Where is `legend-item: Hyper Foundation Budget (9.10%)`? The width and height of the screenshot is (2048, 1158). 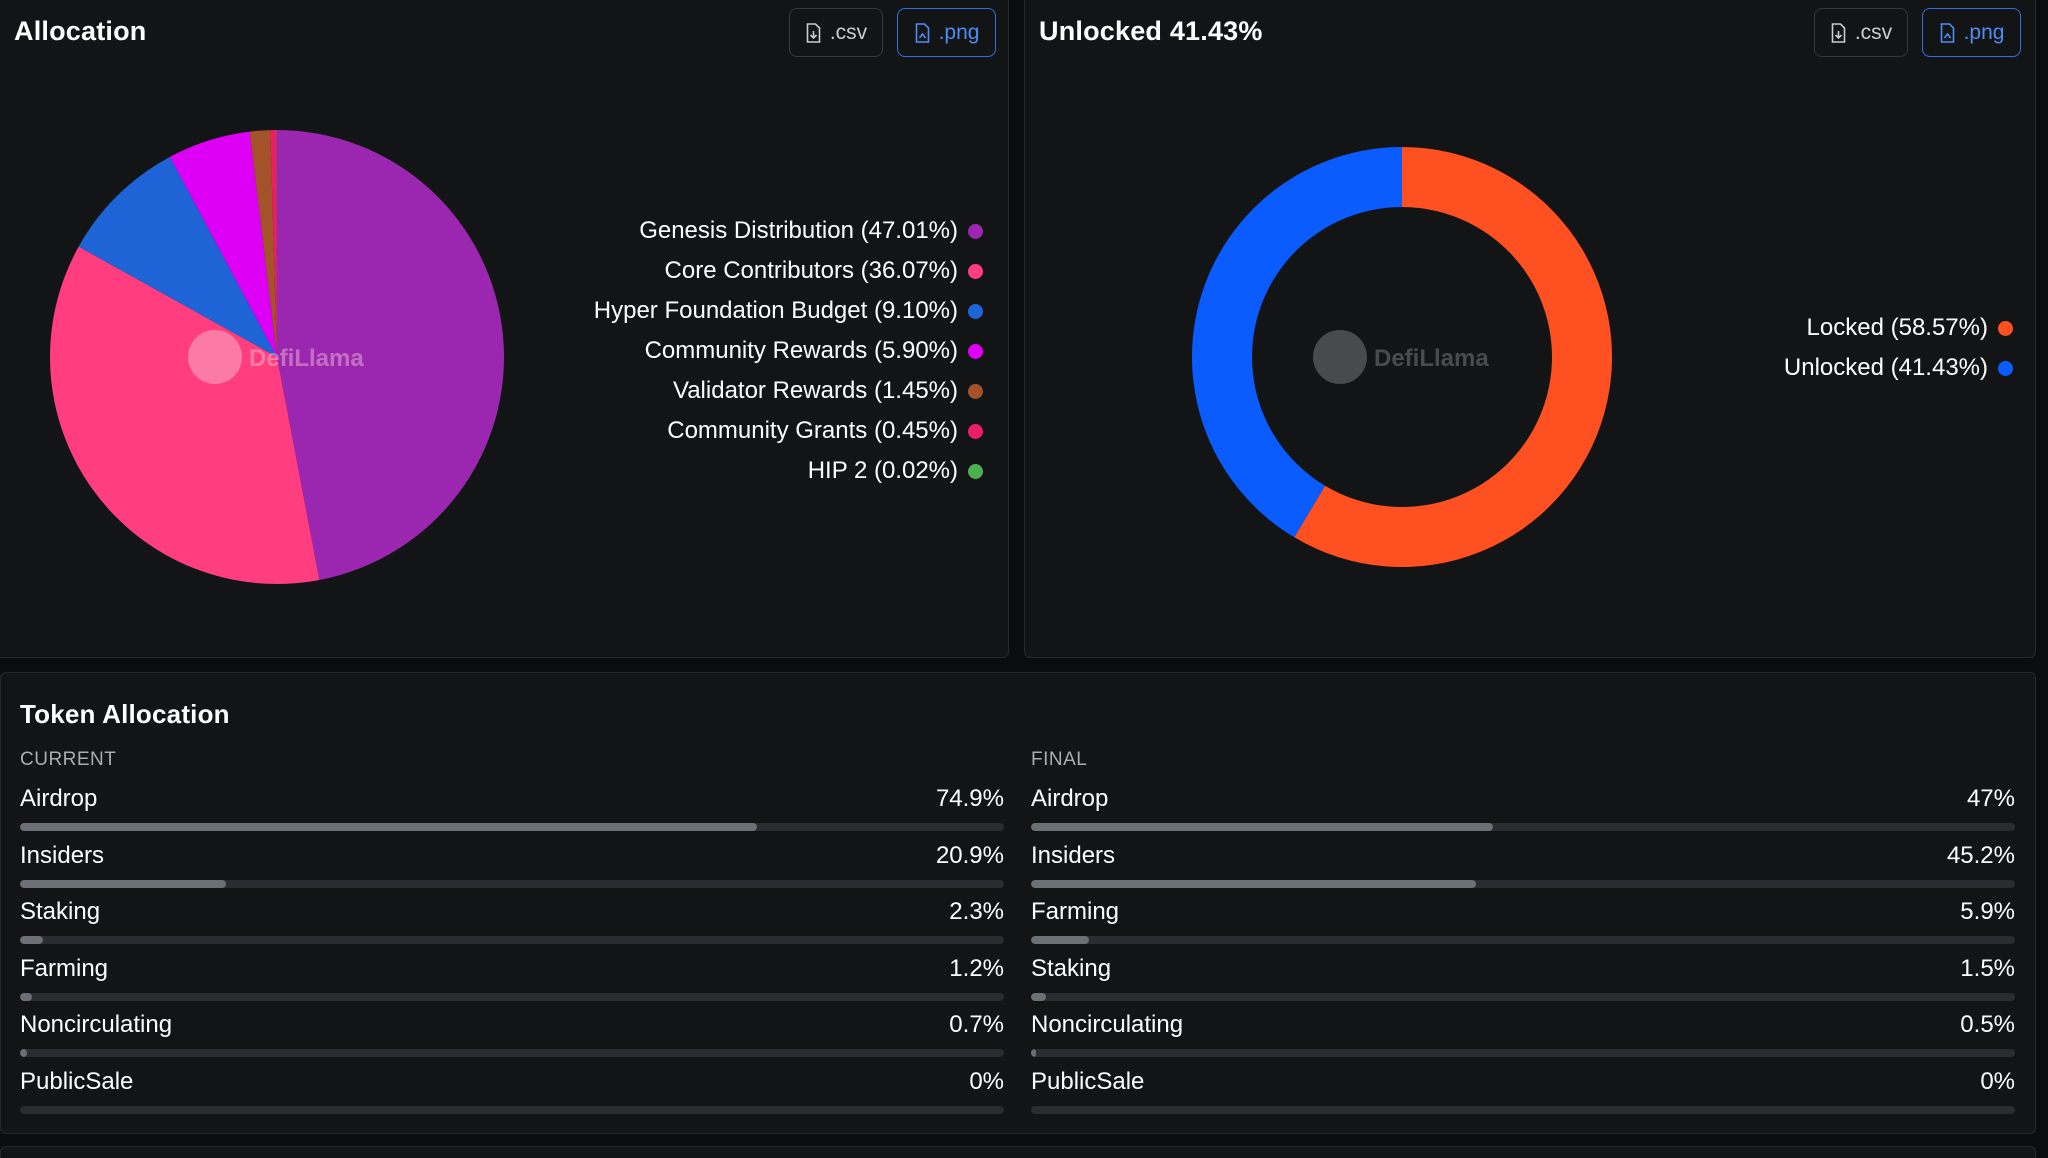
legend-item: Hyper Foundation Budget (9.10%) is located at coordinates (788, 311).